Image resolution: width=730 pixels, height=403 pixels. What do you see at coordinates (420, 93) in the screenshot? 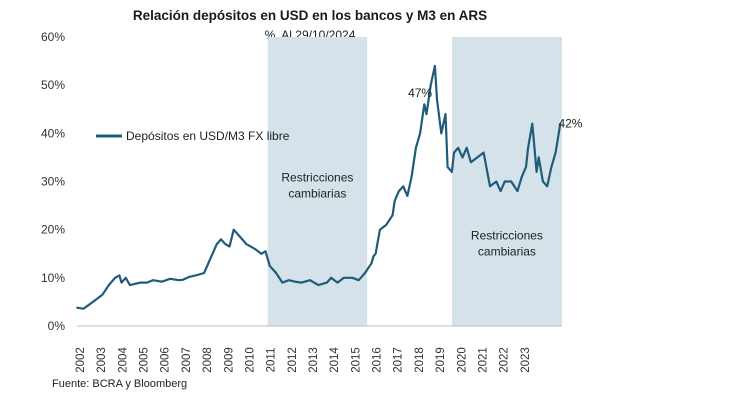
I see `data-label-1: 47%` at bounding box center [420, 93].